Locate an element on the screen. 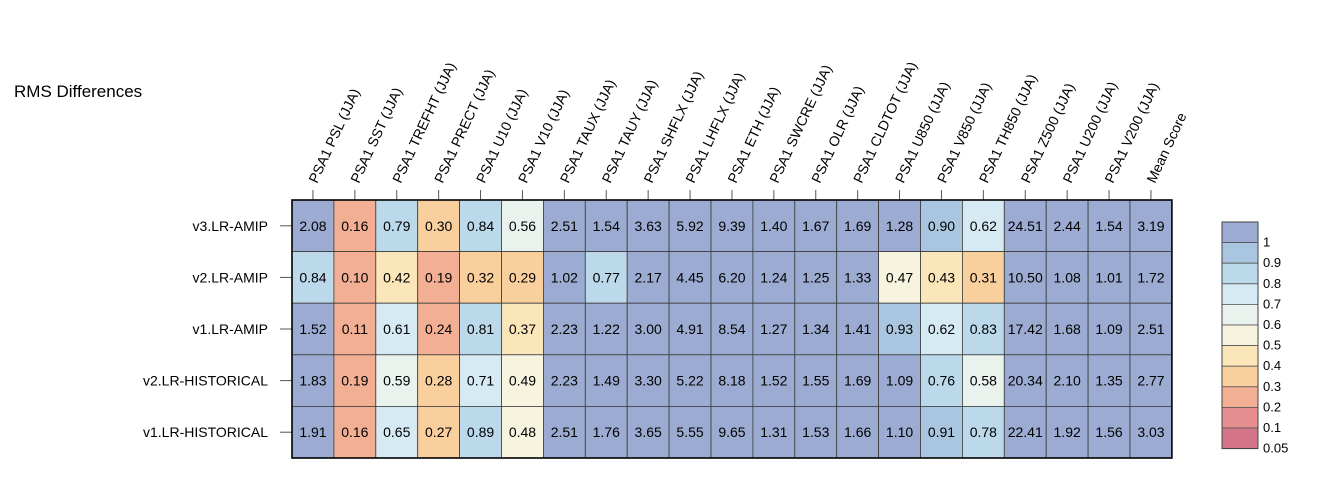 Image resolution: width=1319 pixels, height=496 pixels. cell-value-label: 0.10 is located at coordinates (354, 277).